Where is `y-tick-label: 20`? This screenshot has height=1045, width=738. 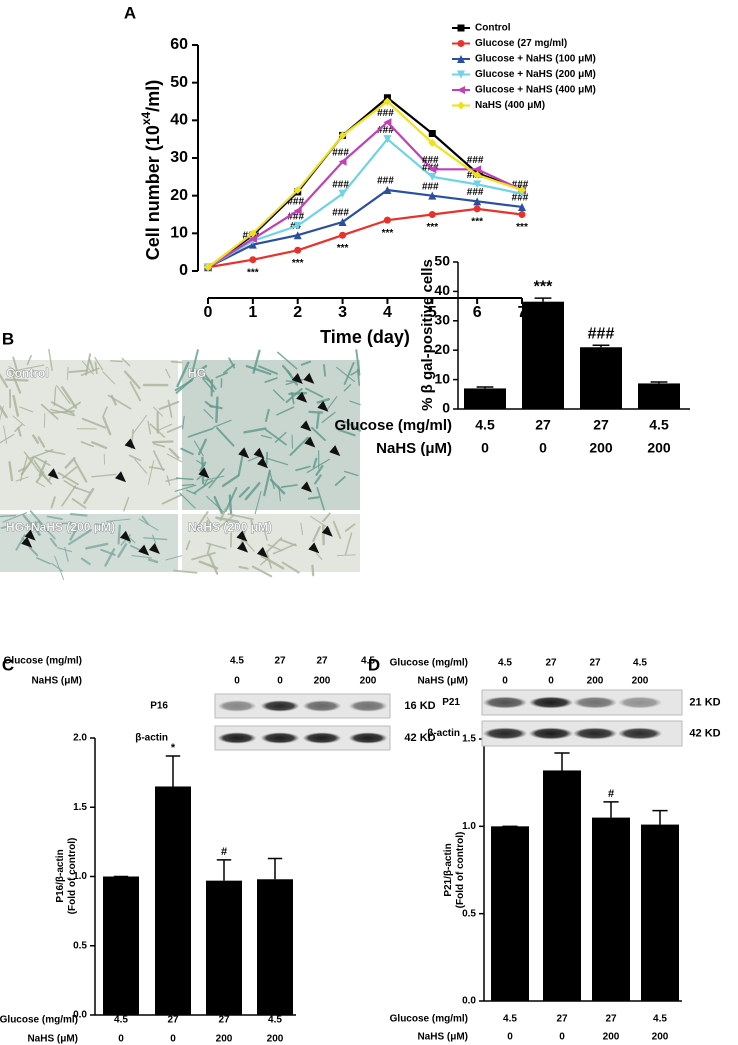
y-tick-label: 20 is located at coordinates (179, 195).